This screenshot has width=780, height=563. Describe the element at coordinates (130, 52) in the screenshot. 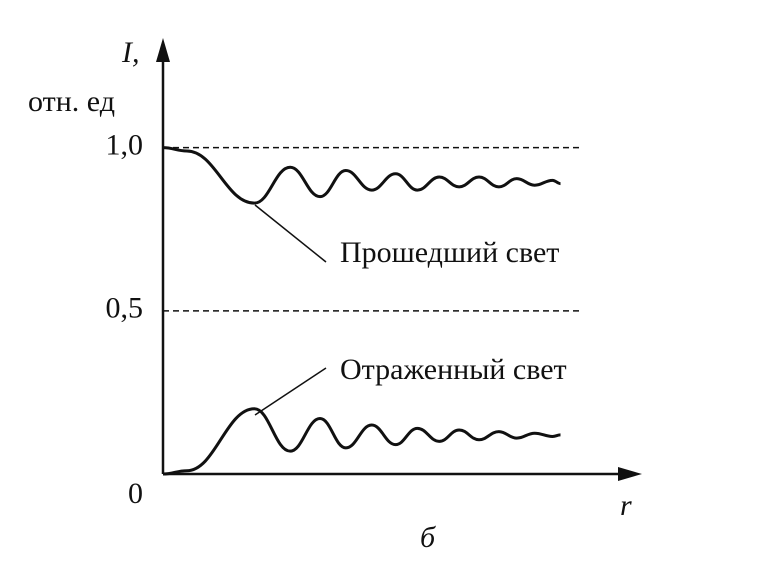

I see `y-axis-label: I,` at that location.